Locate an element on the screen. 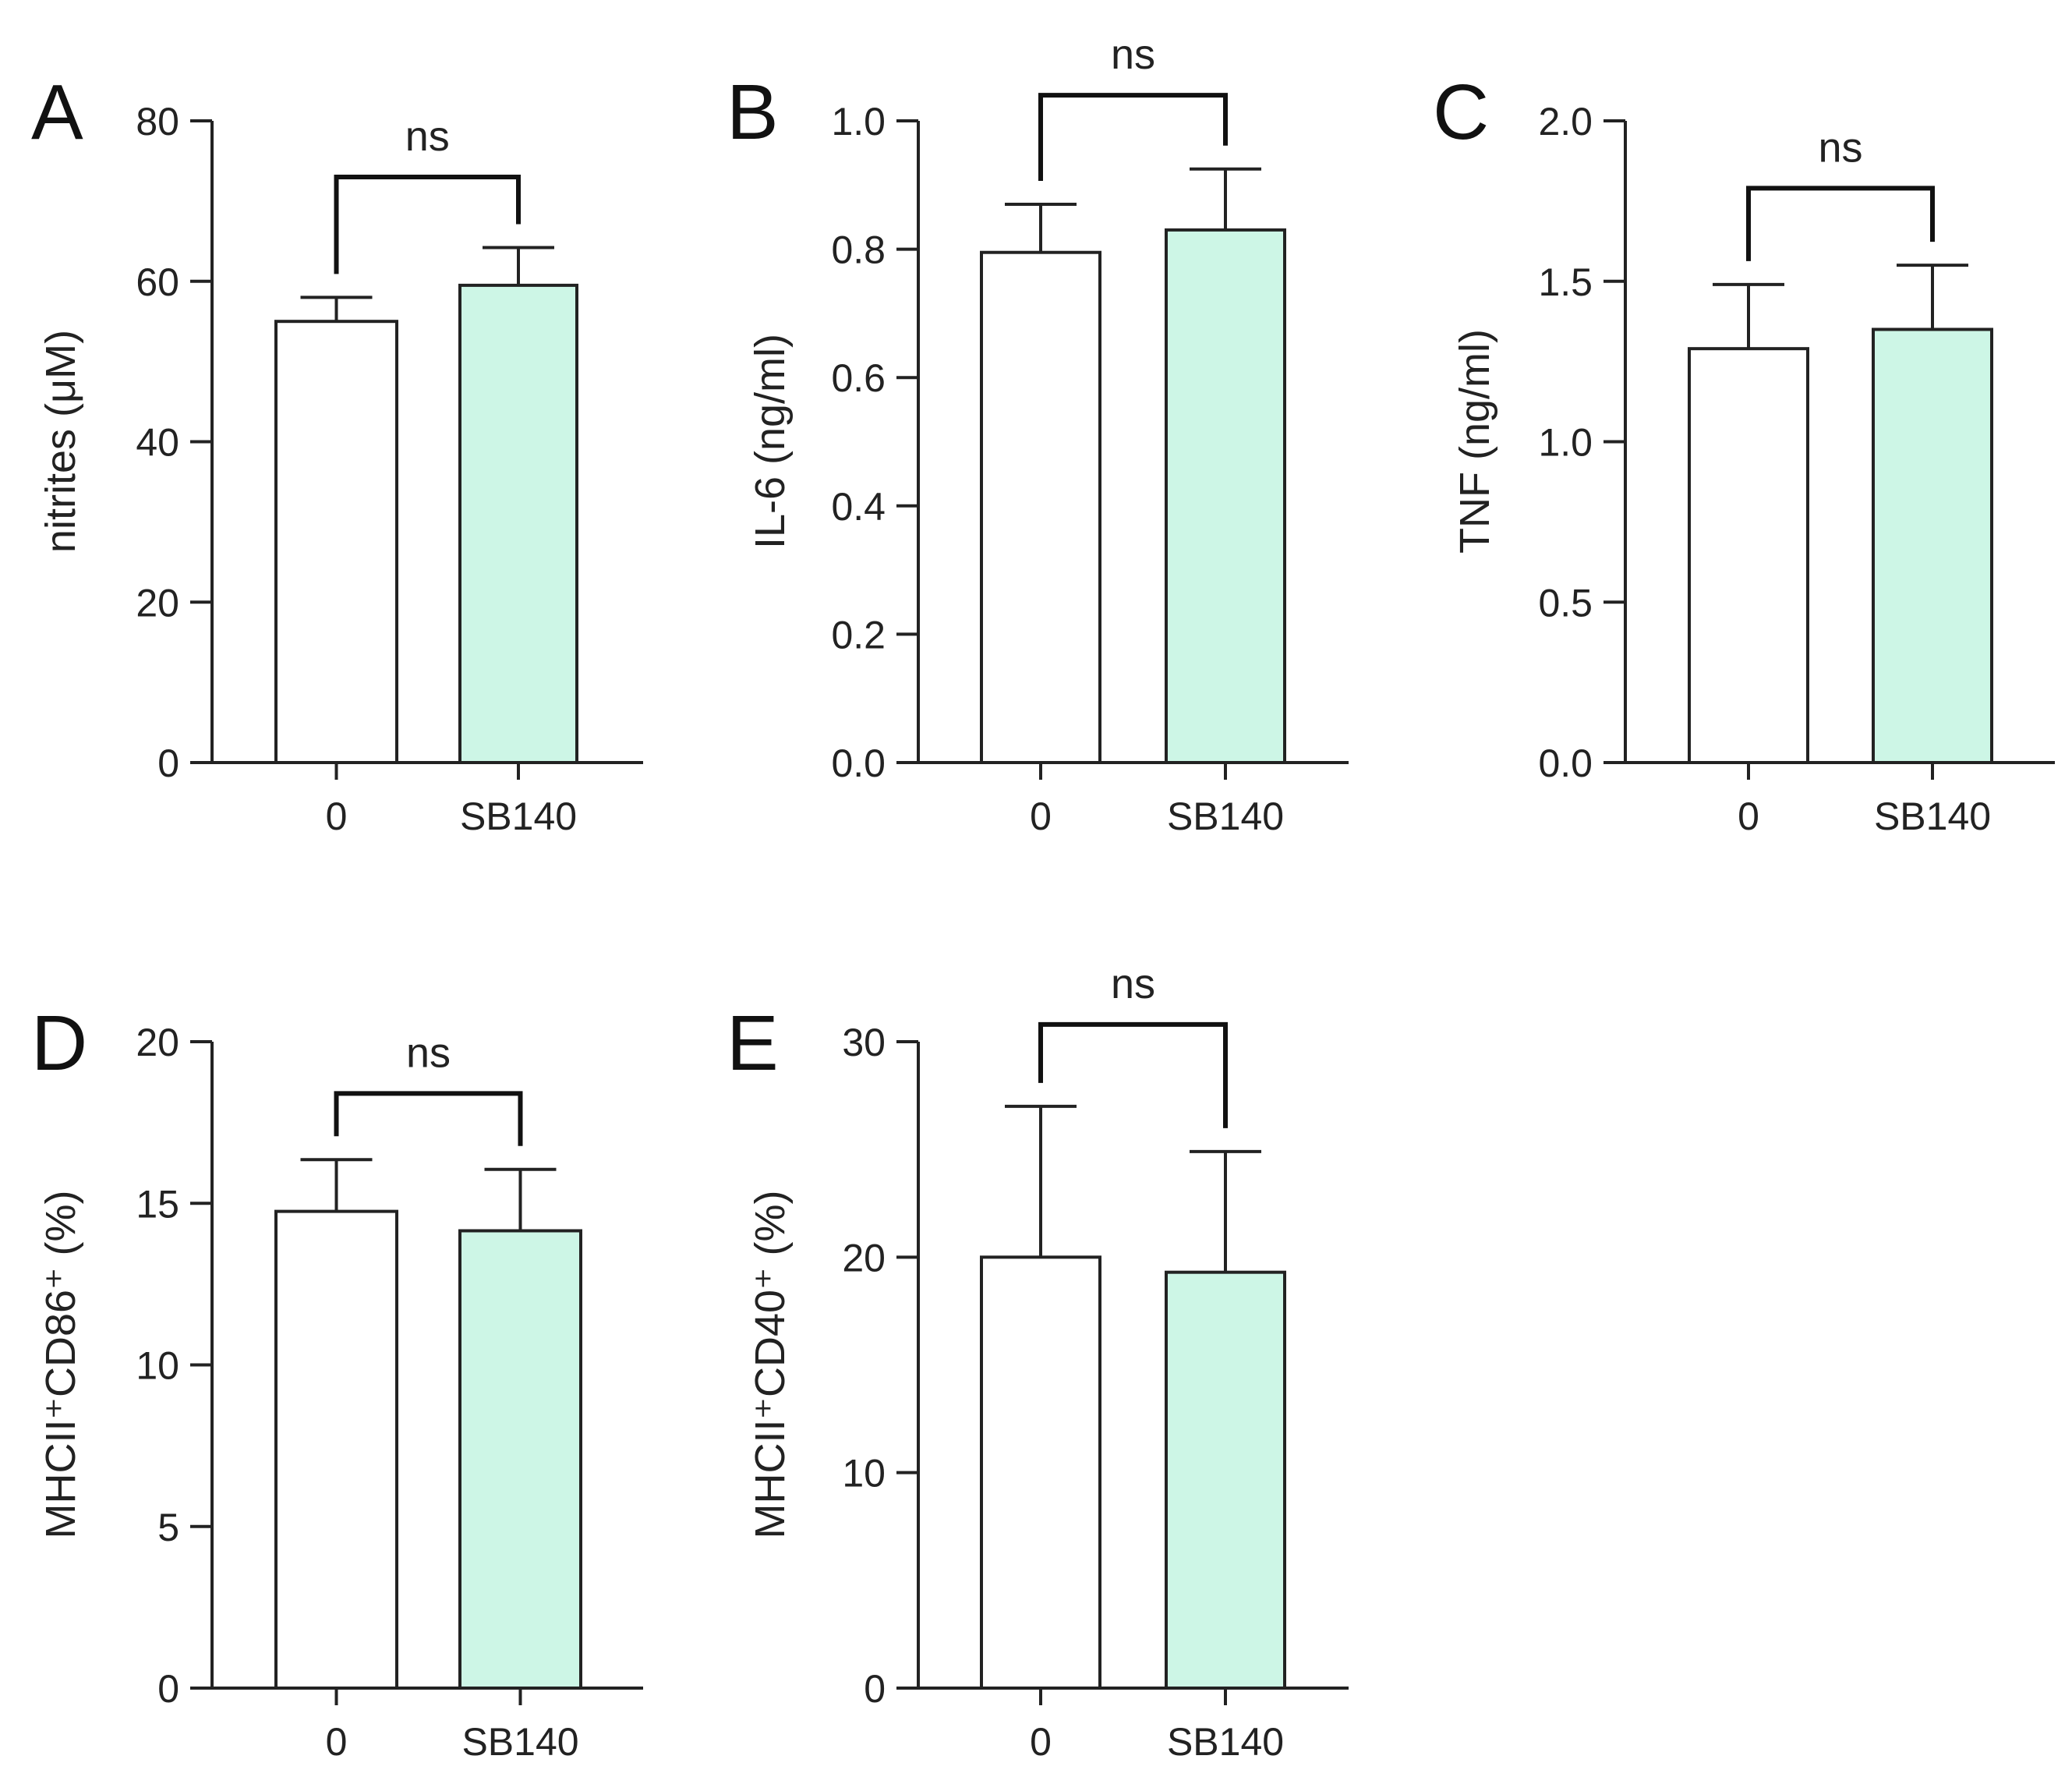 Image resolution: width=2072 pixels, height=1784 pixels. y-tick-label-b-3: 0.6 is located at coordinates (858, 378).